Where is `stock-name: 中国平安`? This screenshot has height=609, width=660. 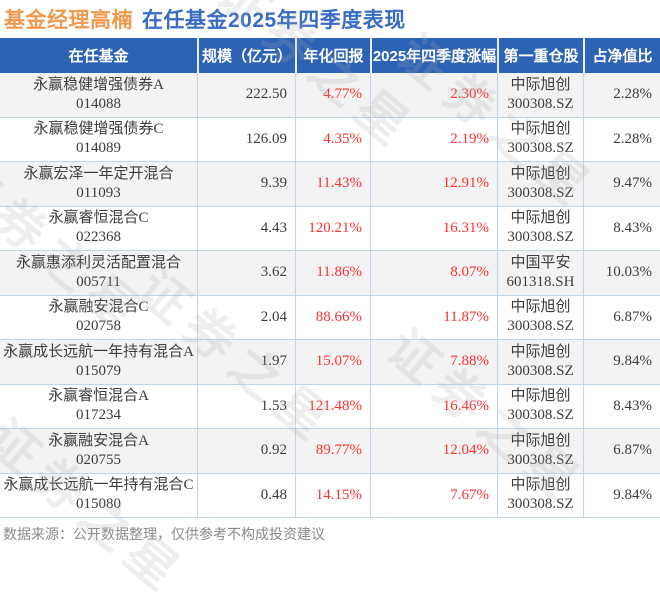
stock-name: 中国平安 is located at coordinates (540, 262).